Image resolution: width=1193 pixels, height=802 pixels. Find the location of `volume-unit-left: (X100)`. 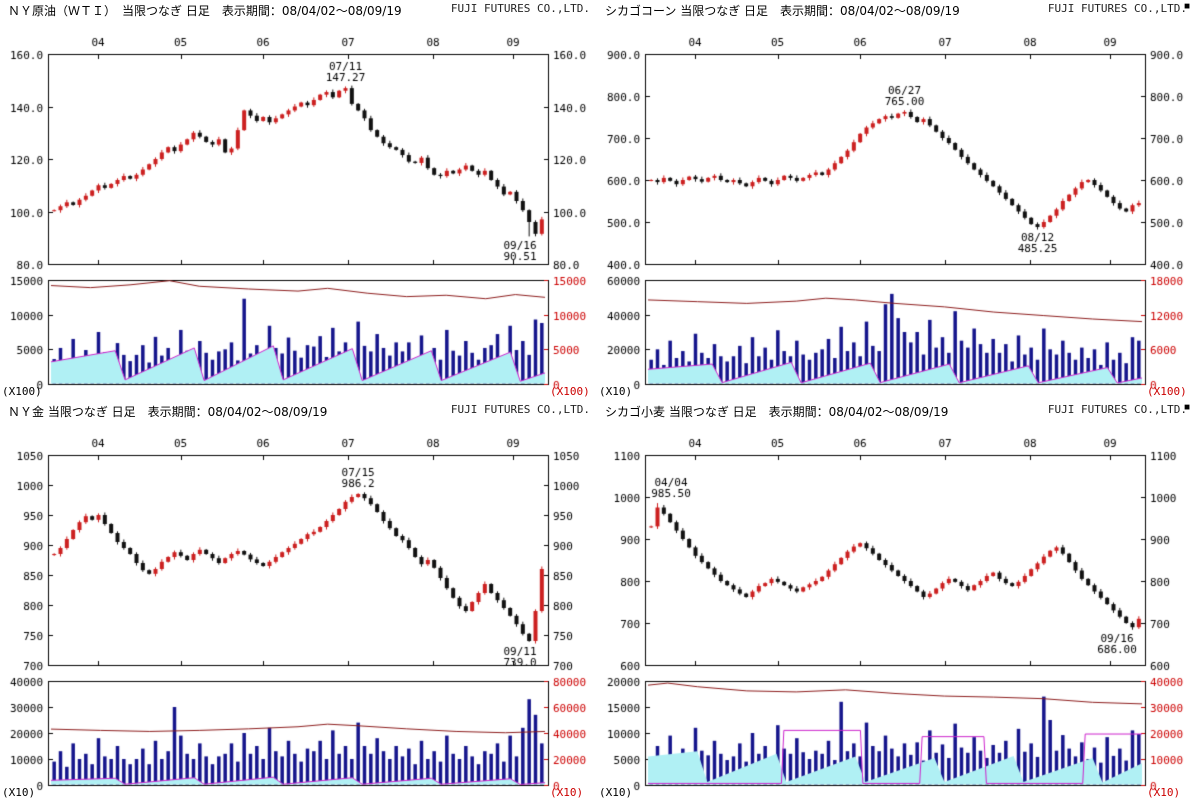

volume-unit-left: (X100) is located at coordinates (22, 391).